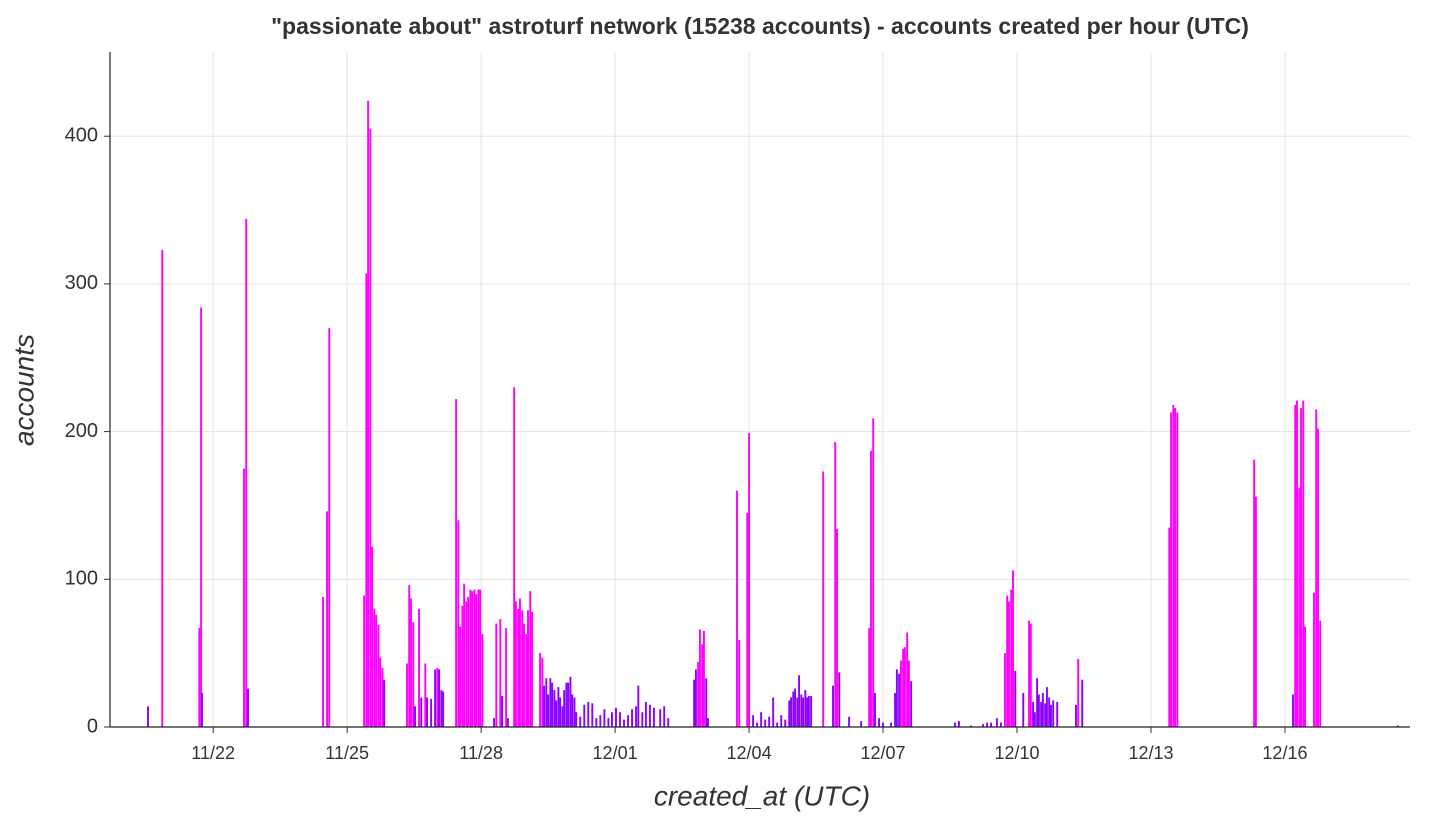 Image resolution: width=1456 pixels, height=819 pixels. What do you see at coordinates (81, 431) in the screenshot?
I see `y-tick-label: 200` at bounding box center [81, 431].